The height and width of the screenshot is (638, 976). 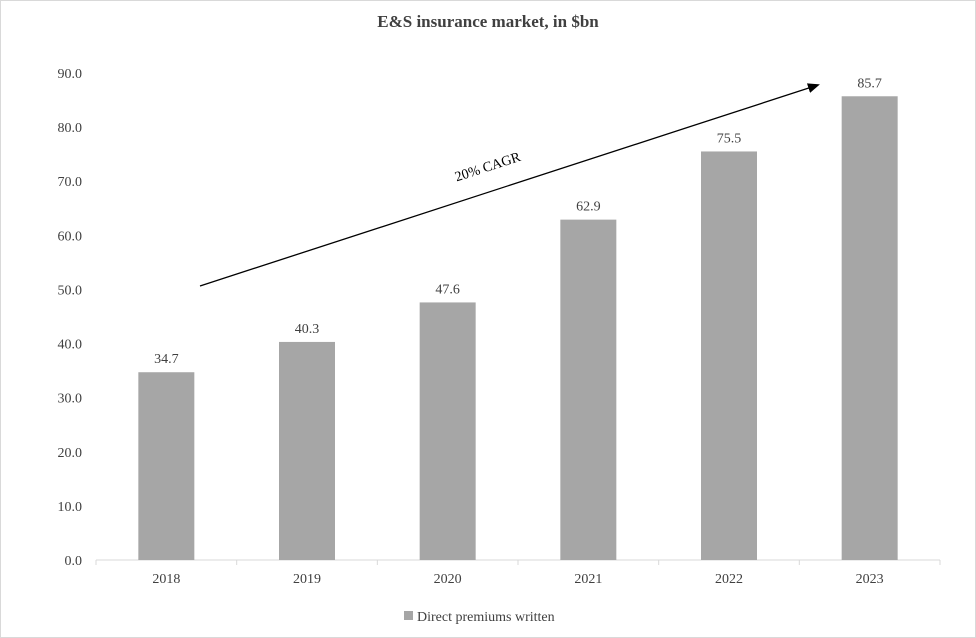 What do you see at coordinates (518, 573) in the screenshot?
I see `x-axis: 2018 2019 2020 2021 2022 2023` at bounding box center [518, 573].